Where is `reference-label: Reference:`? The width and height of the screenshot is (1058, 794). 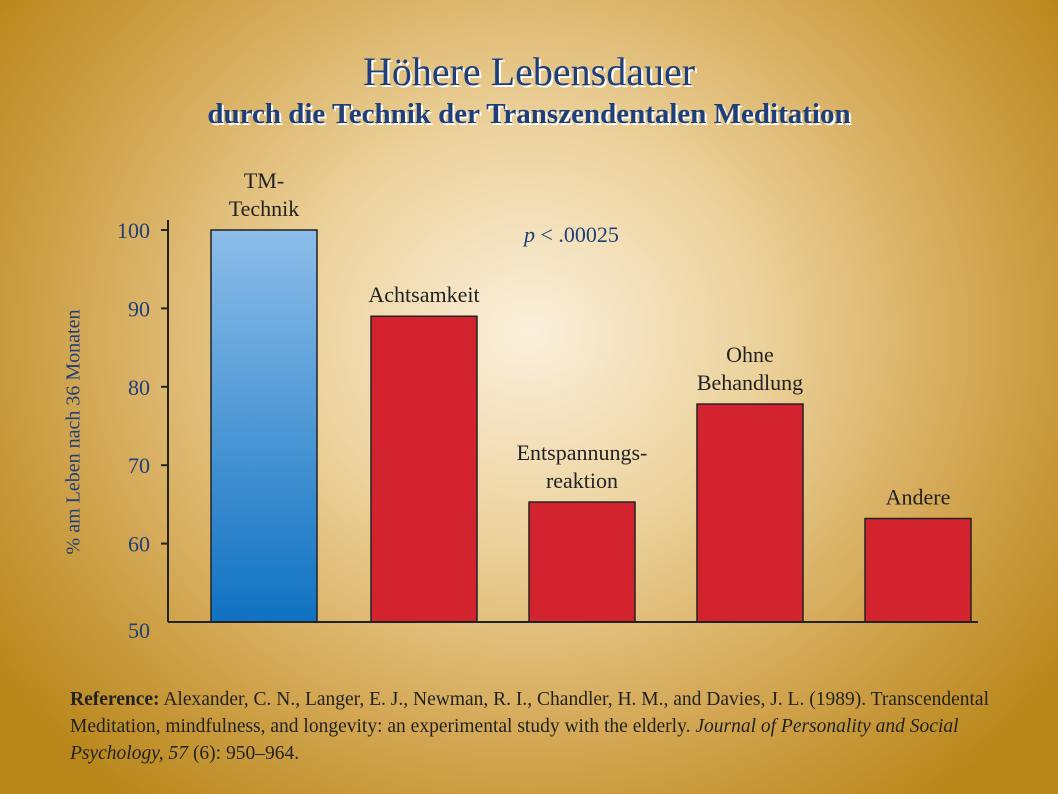 reference-label: Reference: is located at coordinates (115, 699).